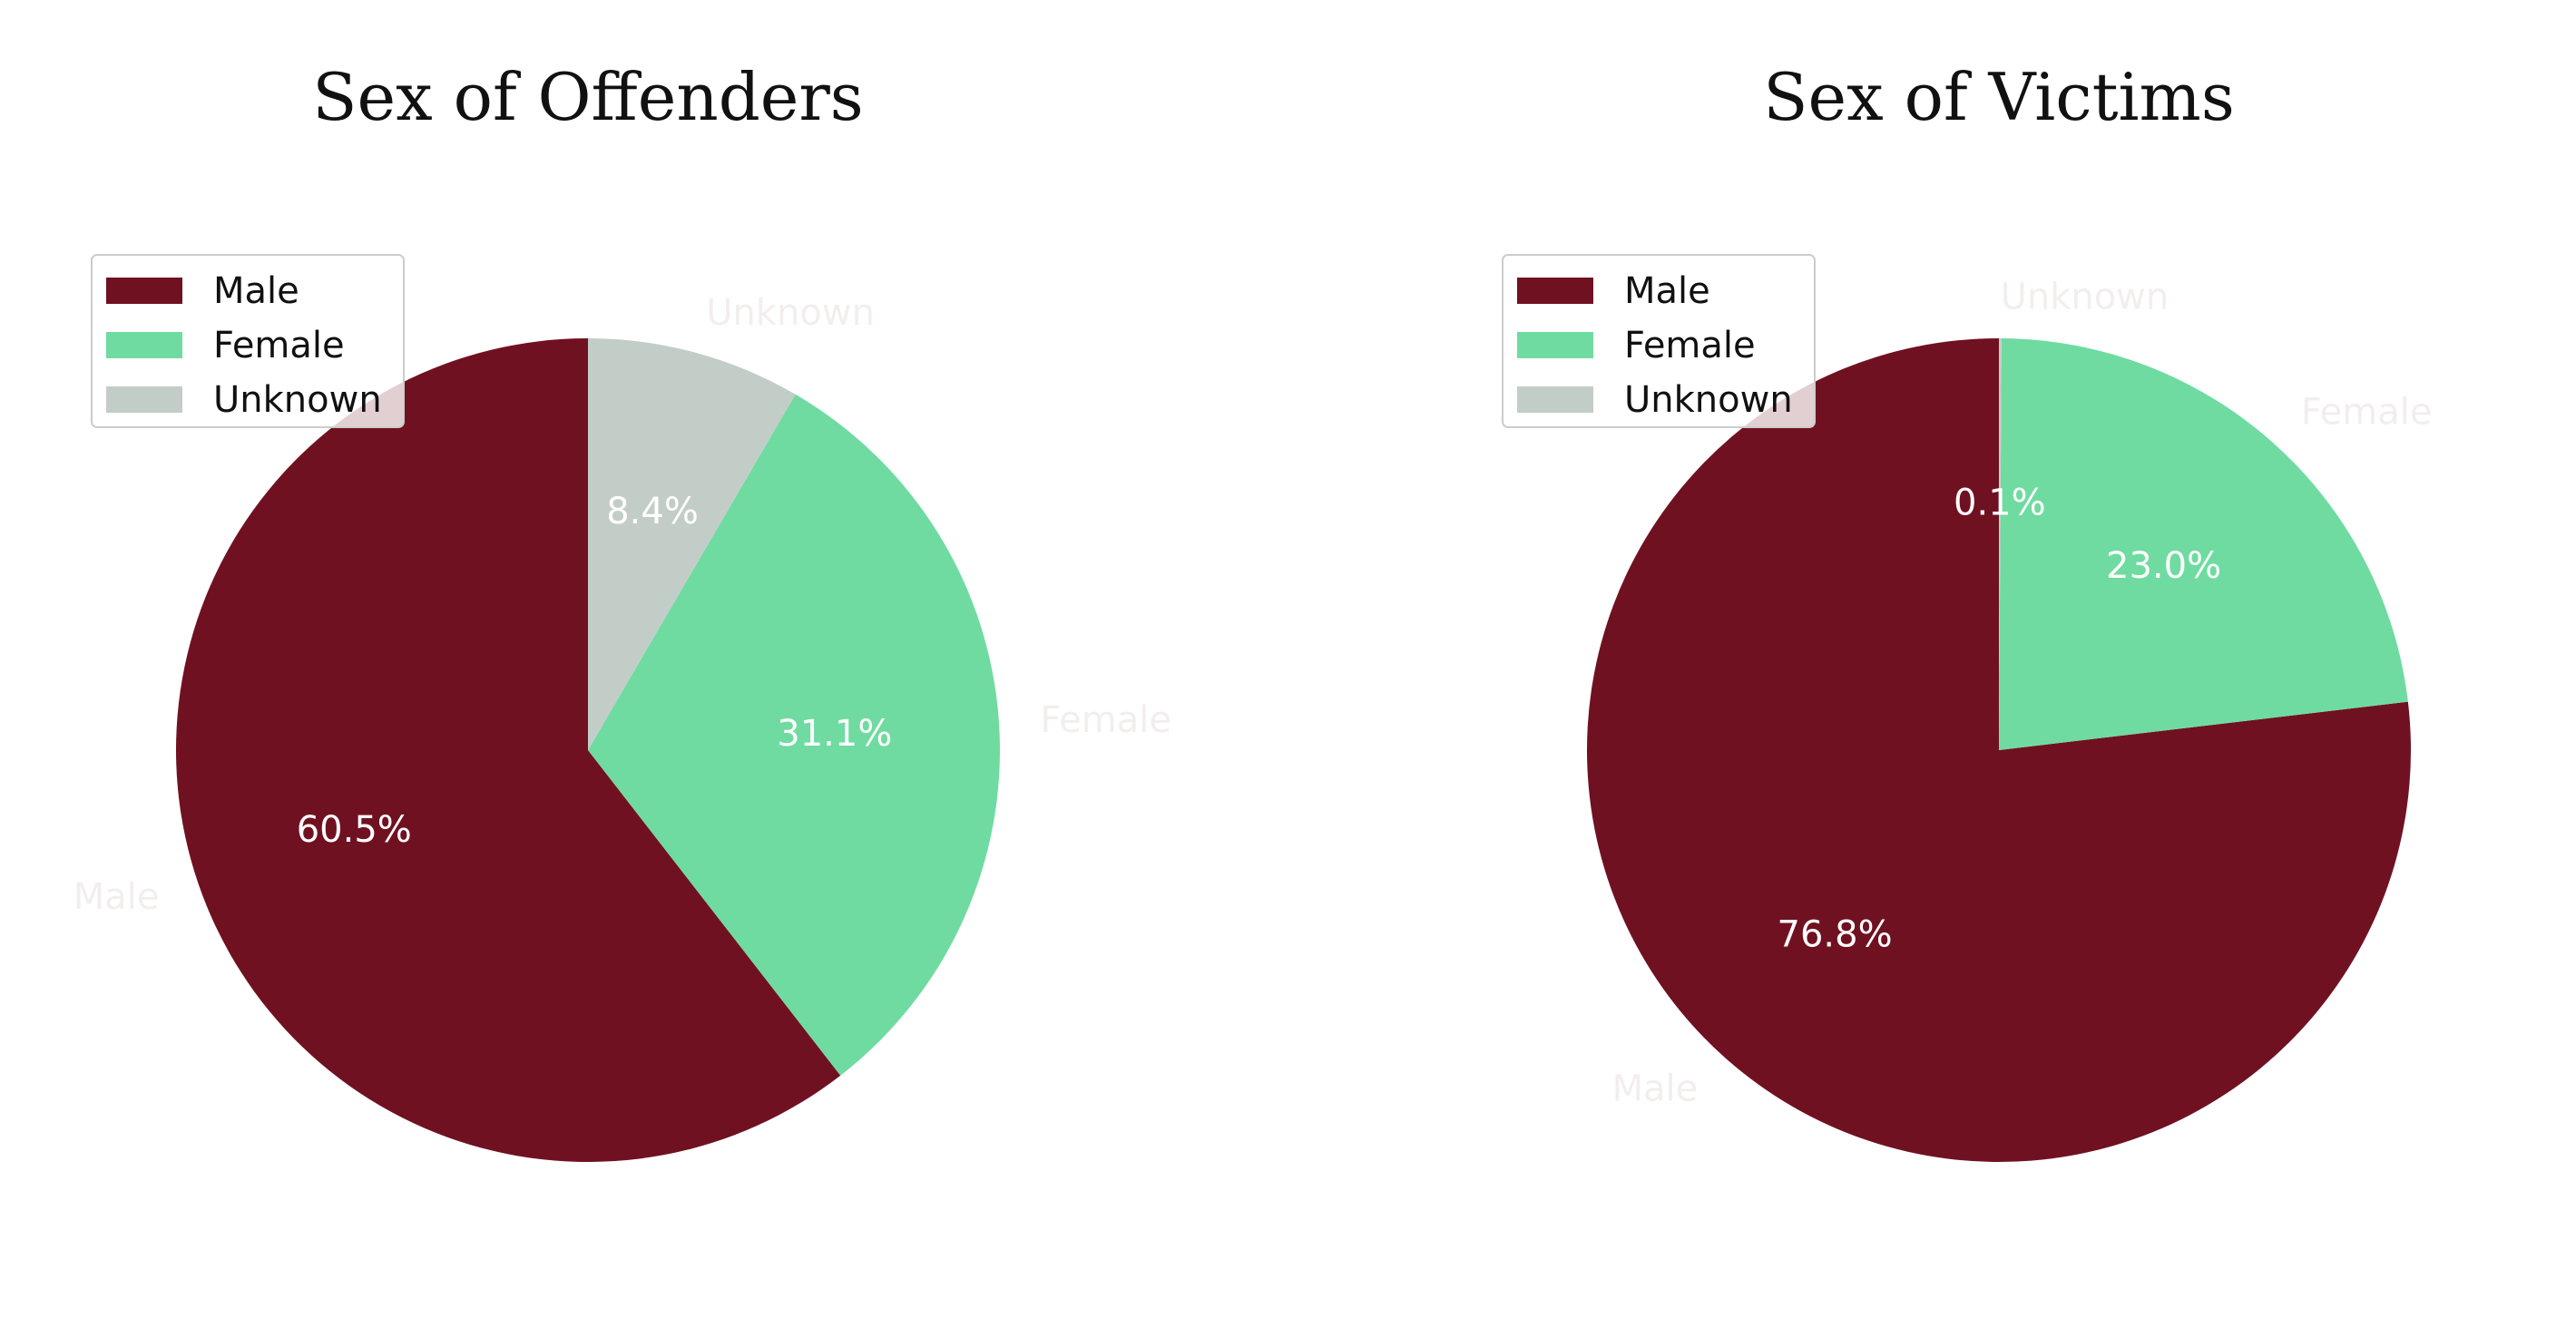 Image resolution: width=2576 pixels, height=1337 pixels. What do you see at coordinates (354, 830) in the screenshot?
I see `offenders-pct-label-male: 60.5%` at bounding box center [354, 830].